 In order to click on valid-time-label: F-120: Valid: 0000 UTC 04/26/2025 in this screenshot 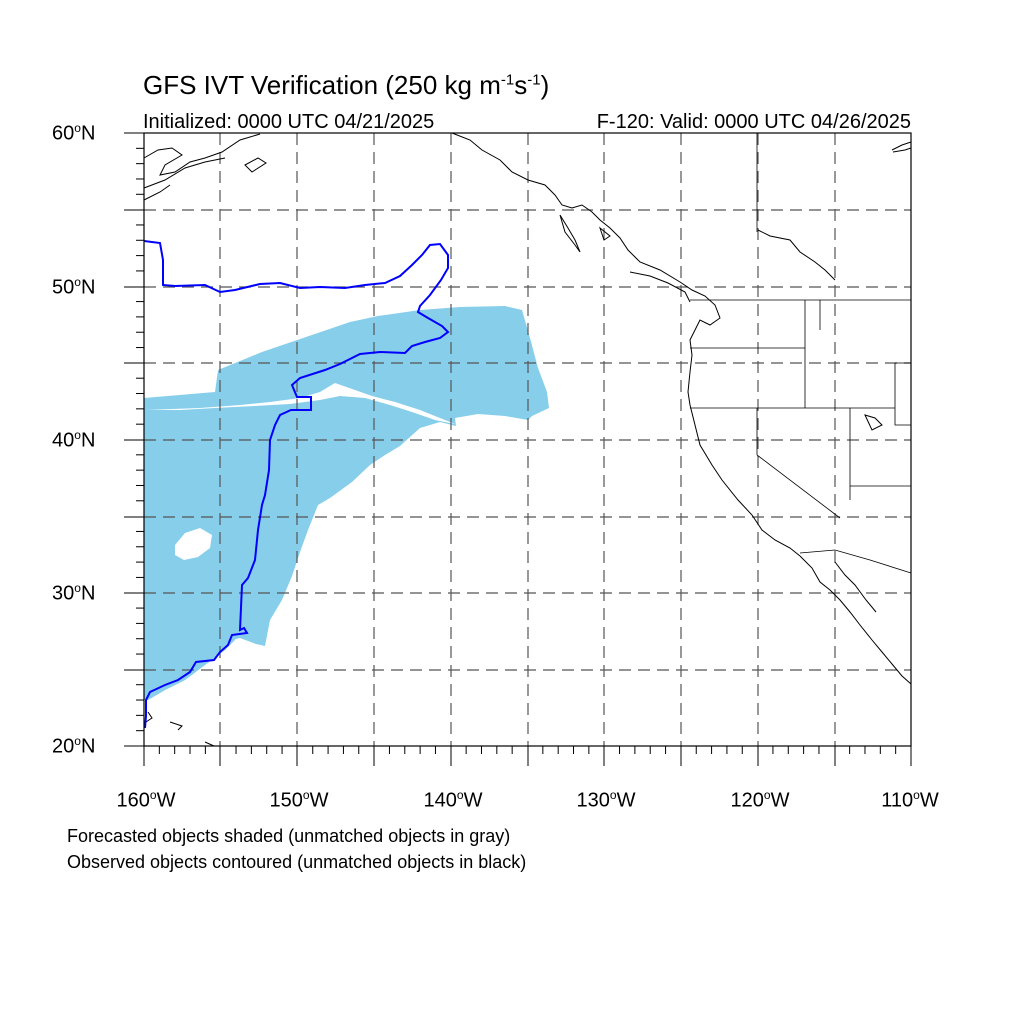, I will do `click(753, 122)`.